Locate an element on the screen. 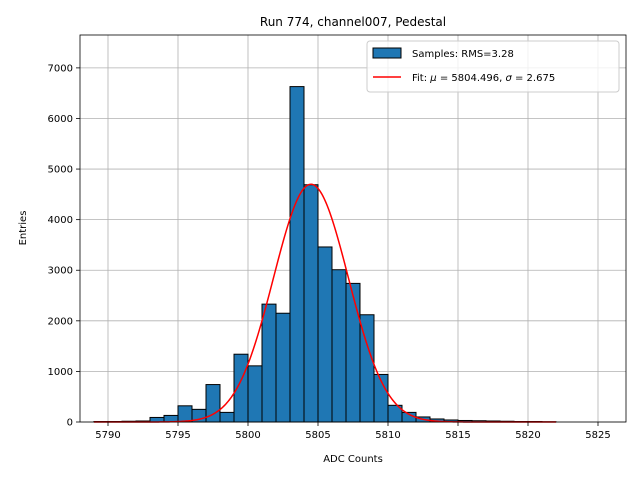  x-tick-label: 5795 is located at coordinates (177, 435).